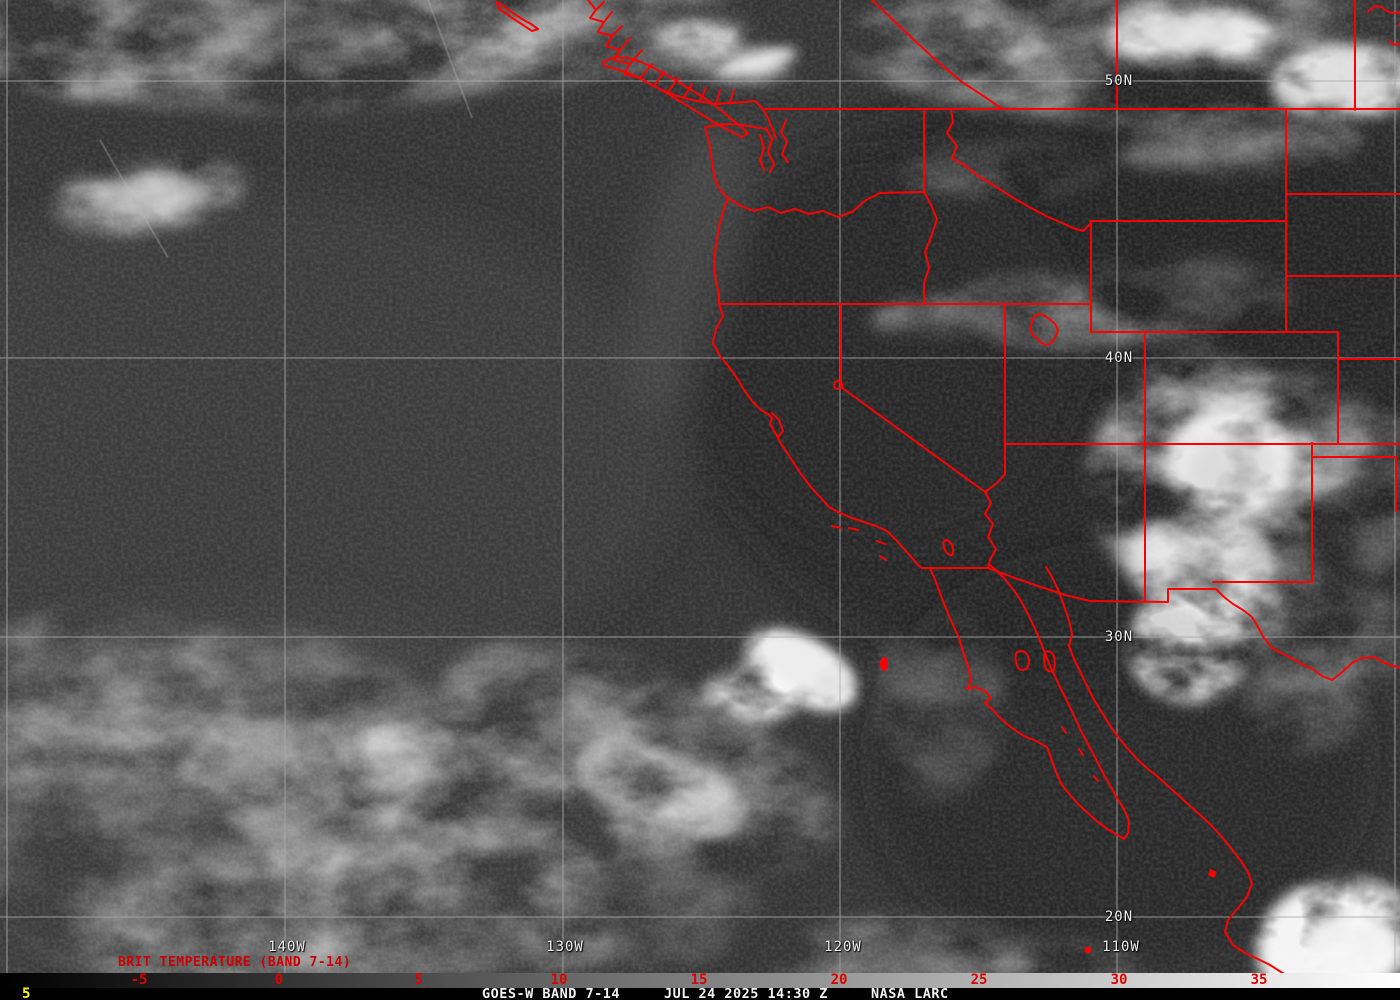  What do you see at coordinates (1119, 358) in the screenshot?
I see `latitude-label: 40N` at bounding box center [1119, 358].